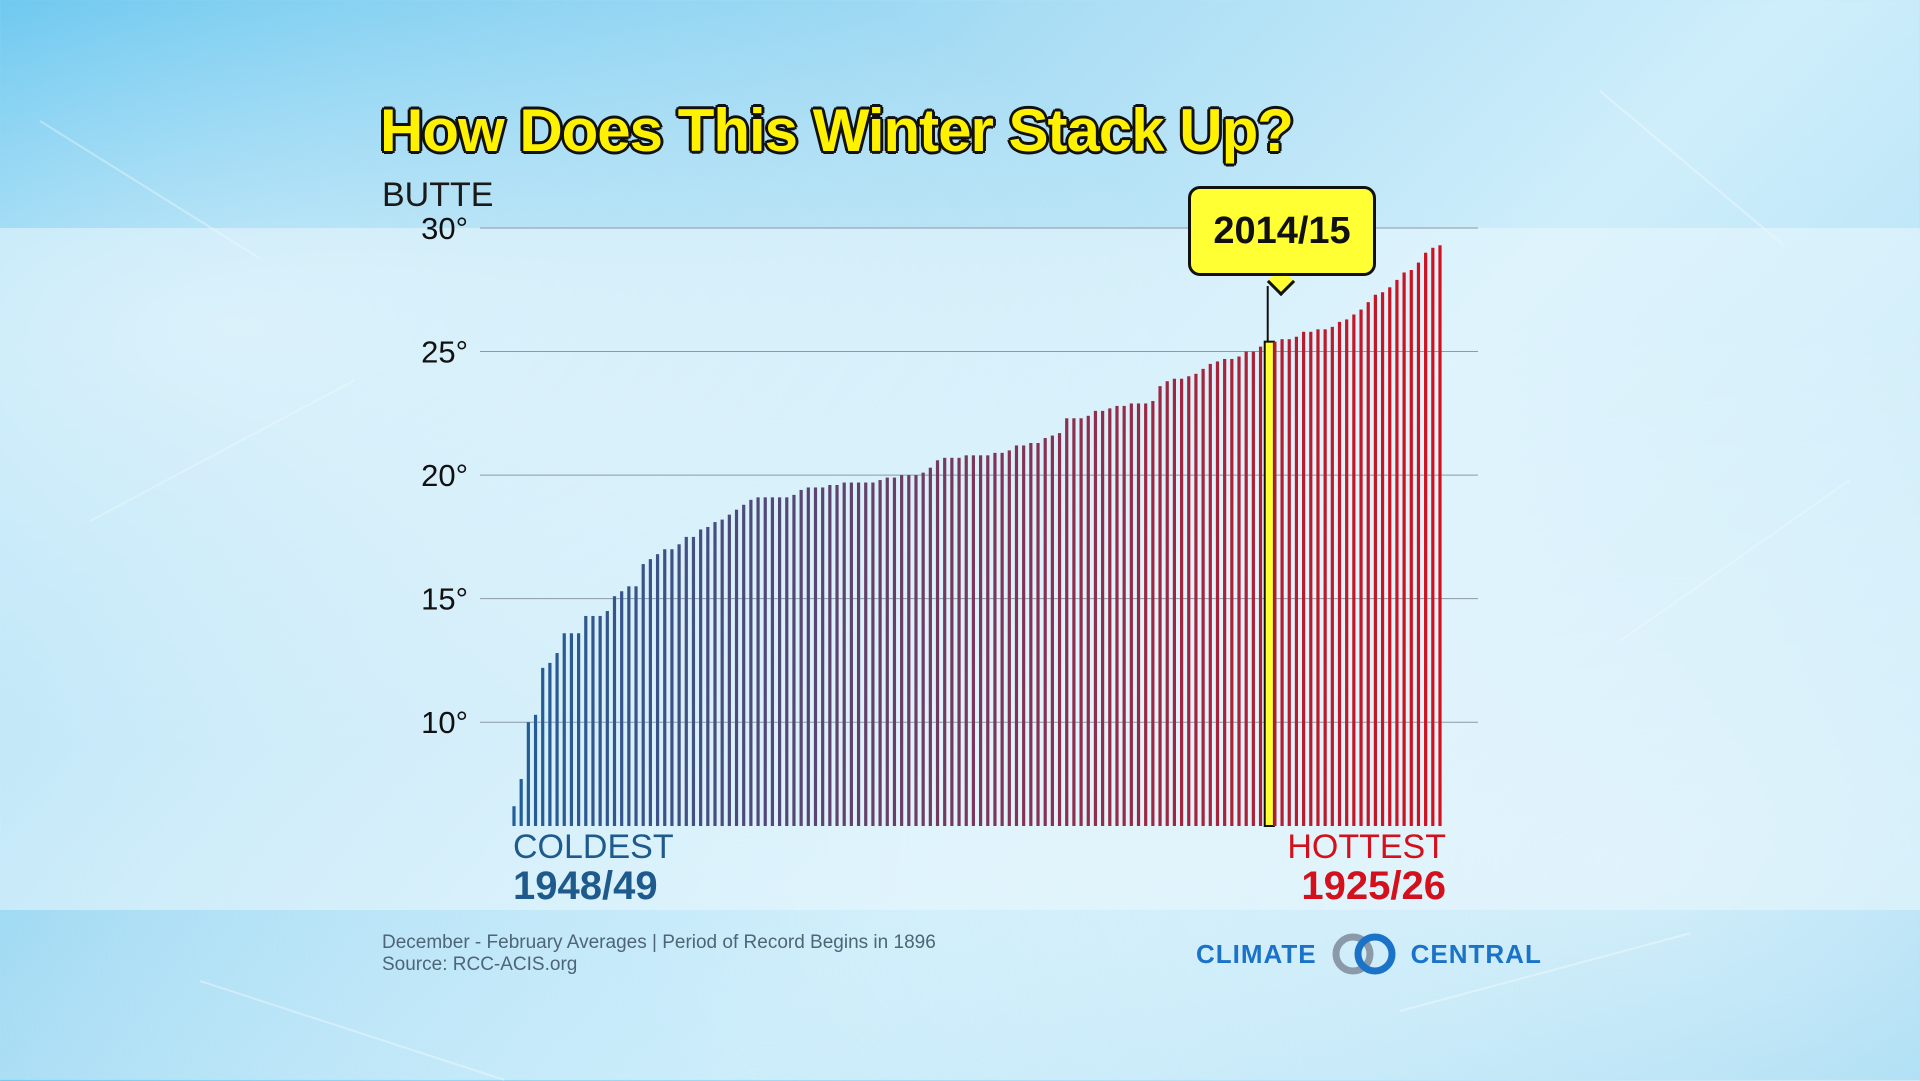  I want to click on y-tick-label: 30°, so click(444, 228).